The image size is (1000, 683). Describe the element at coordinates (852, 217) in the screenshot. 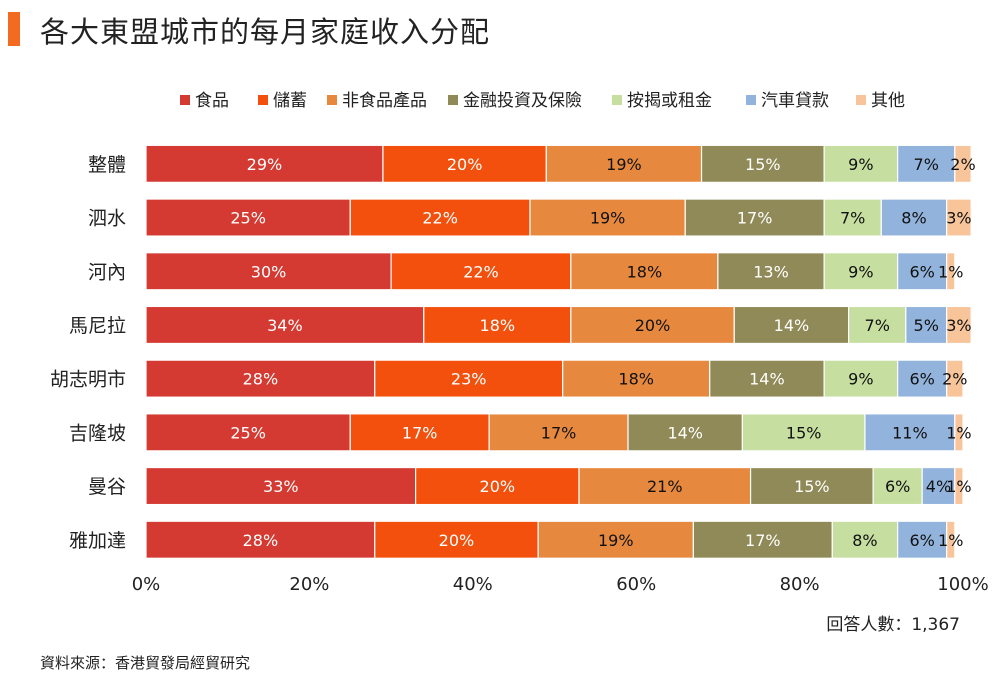

I see `bar-segment-r2-s5` at that location.